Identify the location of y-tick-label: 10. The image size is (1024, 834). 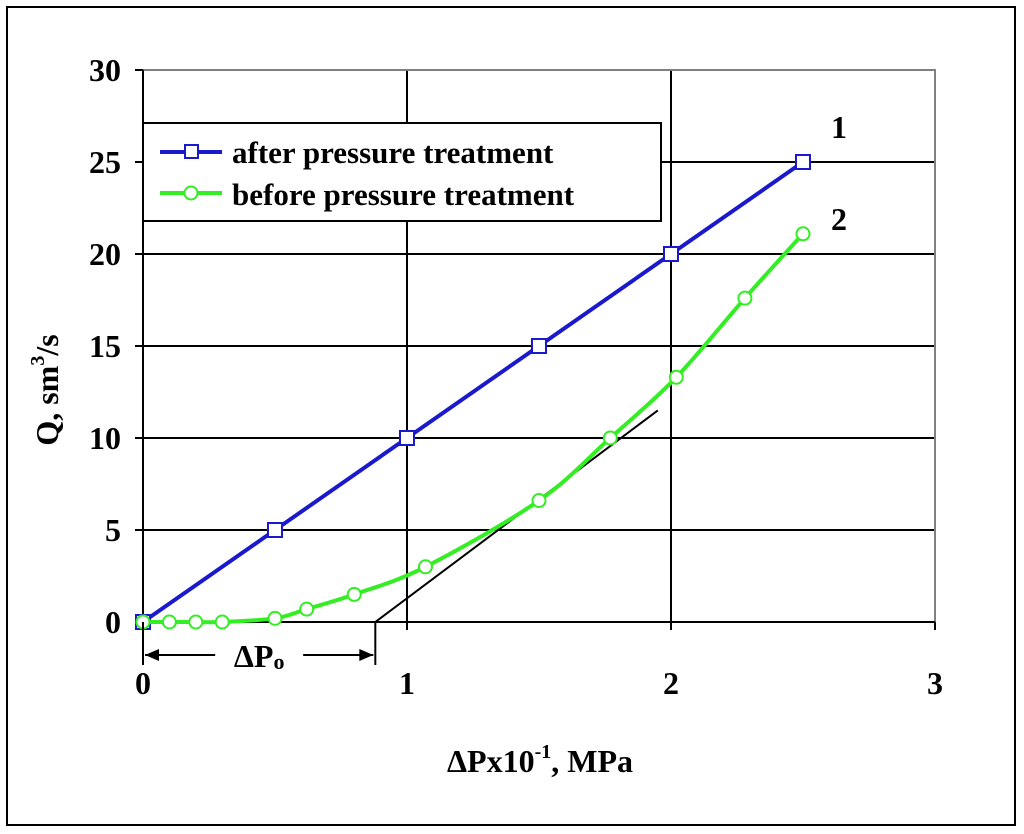
(105, 438).